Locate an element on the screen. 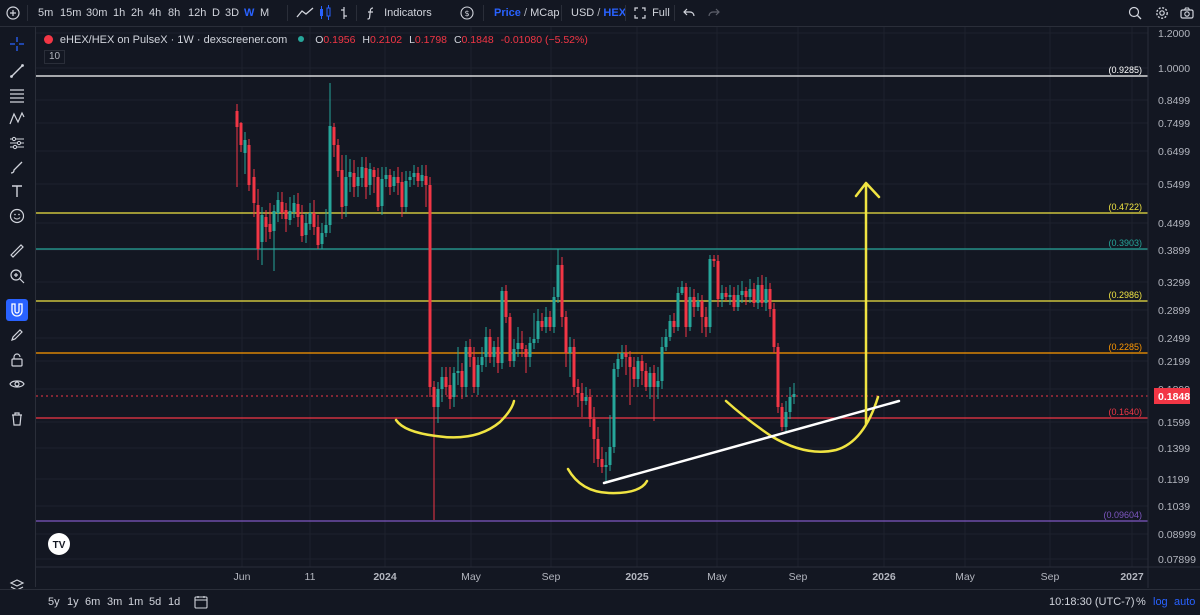 Image resolution: width=1200 pixels, height=615 pixels. timeframe-2h: 2h is located at coordinates (137, 13).